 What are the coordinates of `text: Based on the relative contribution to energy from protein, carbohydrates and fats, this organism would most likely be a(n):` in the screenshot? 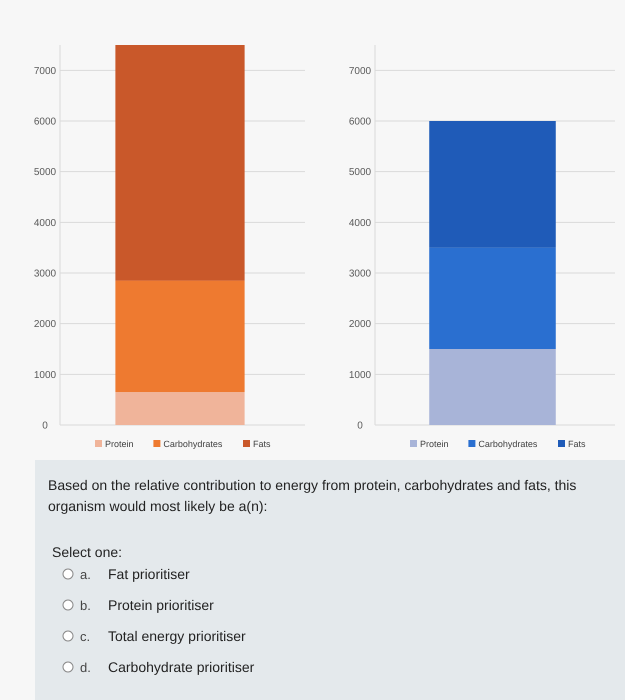 It's located at (312, 495).